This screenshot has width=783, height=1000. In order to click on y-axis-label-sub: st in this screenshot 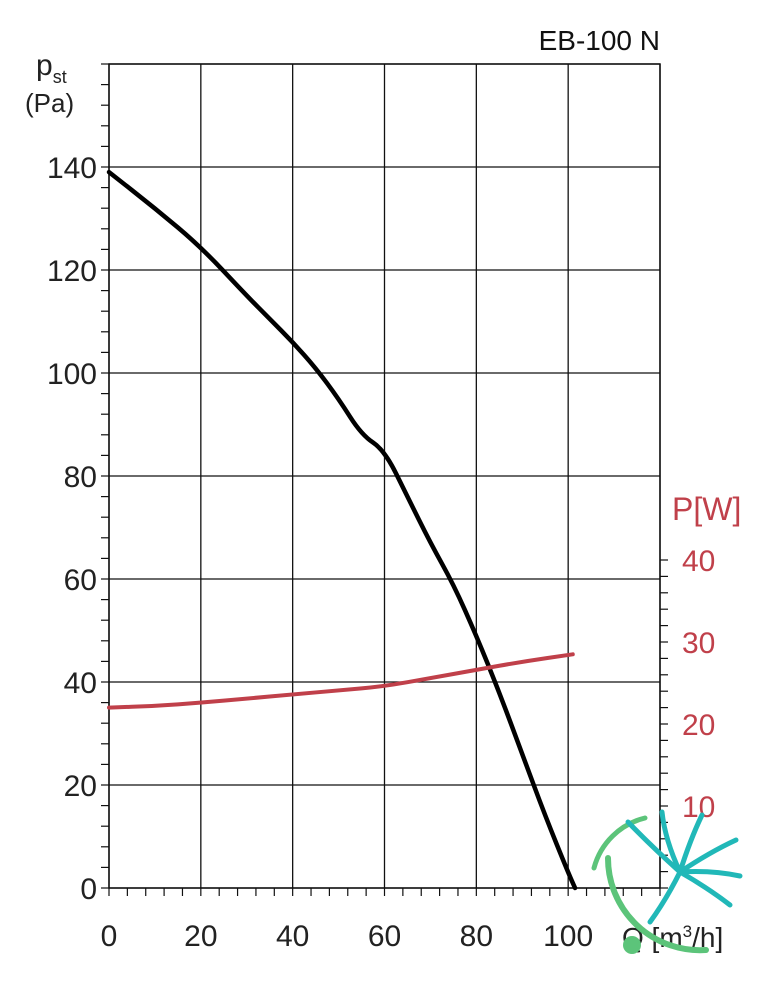, I will do `click(60, 77)`.